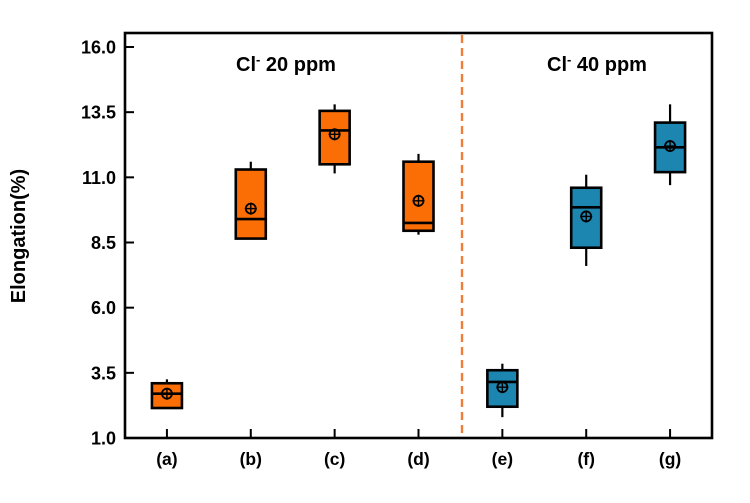 Image resolution: width=750 pixels, height=503 pixels. I want to click on y-axis-tick-label: 6.0, so click(103, 308).